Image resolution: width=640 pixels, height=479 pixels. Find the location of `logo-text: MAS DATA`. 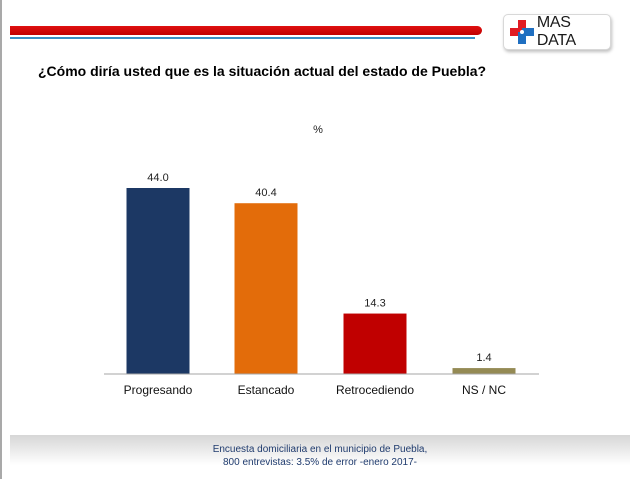

logo-text: MAS DATA is located at coordinates (556, 31).